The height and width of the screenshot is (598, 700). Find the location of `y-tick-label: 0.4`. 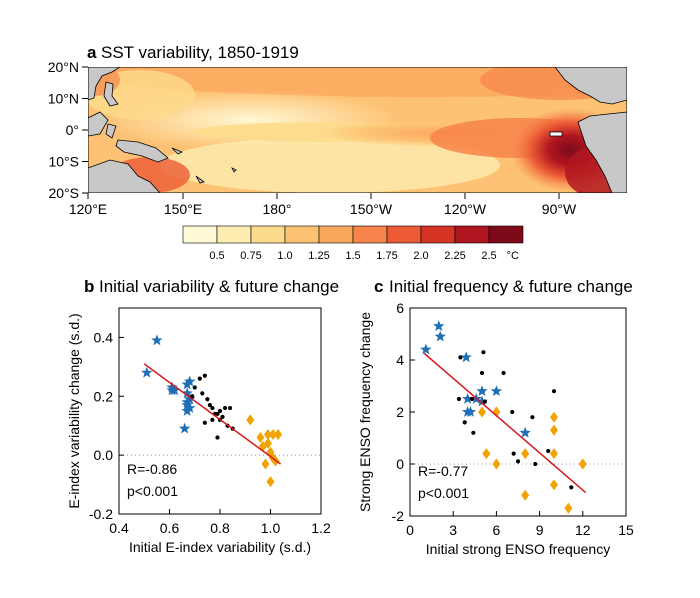

y-tick-label: 0.4 is located at coordinates (104, 337).